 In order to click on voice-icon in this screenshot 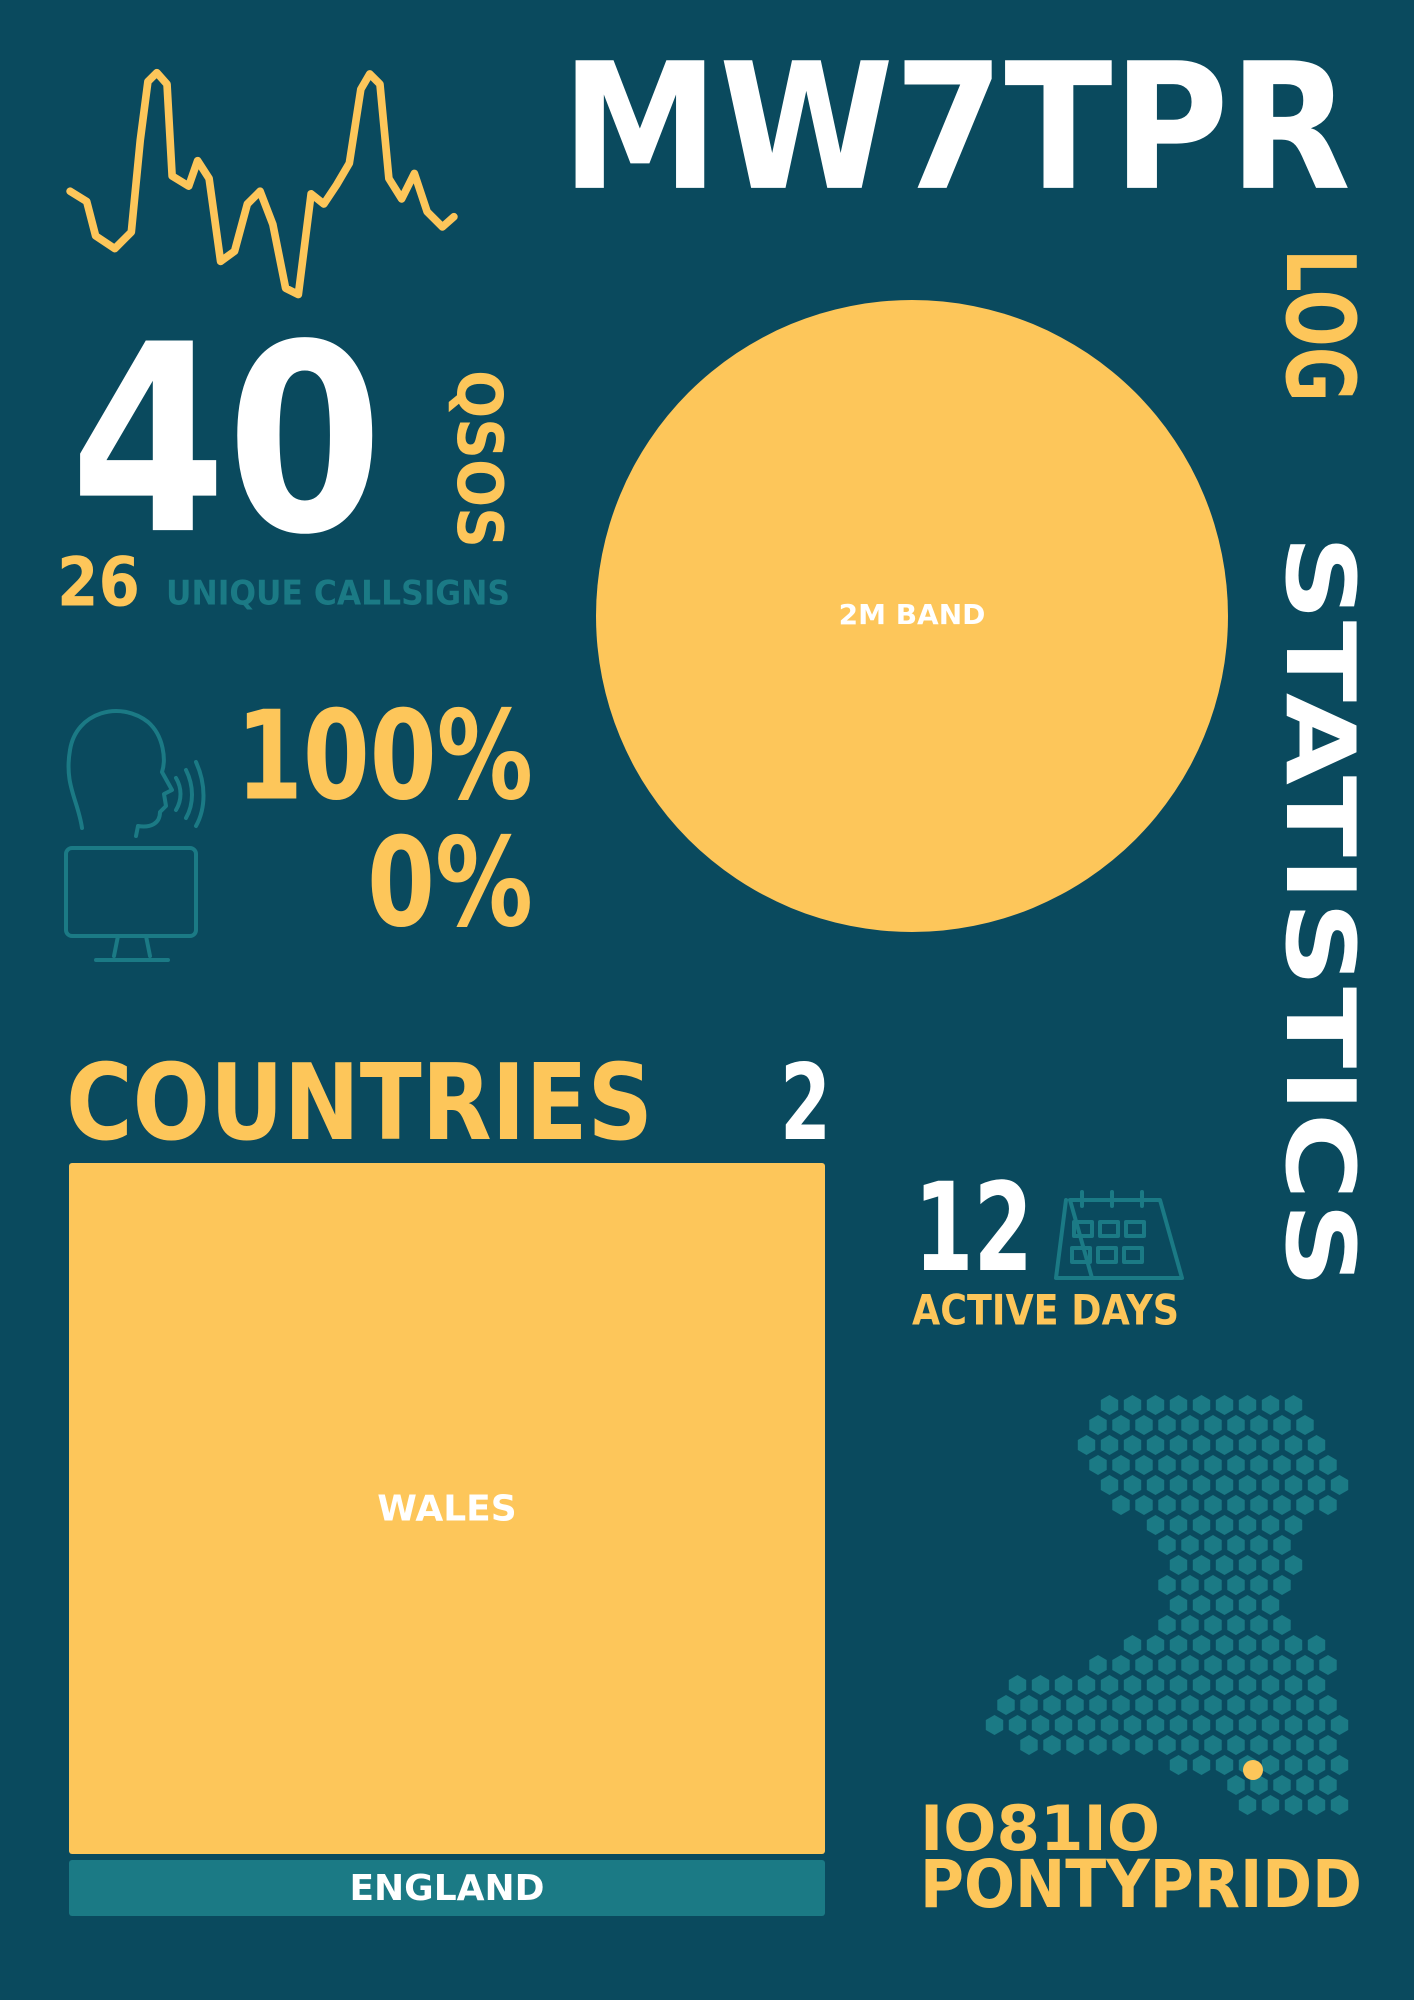, I will do `click(136, 773)`.